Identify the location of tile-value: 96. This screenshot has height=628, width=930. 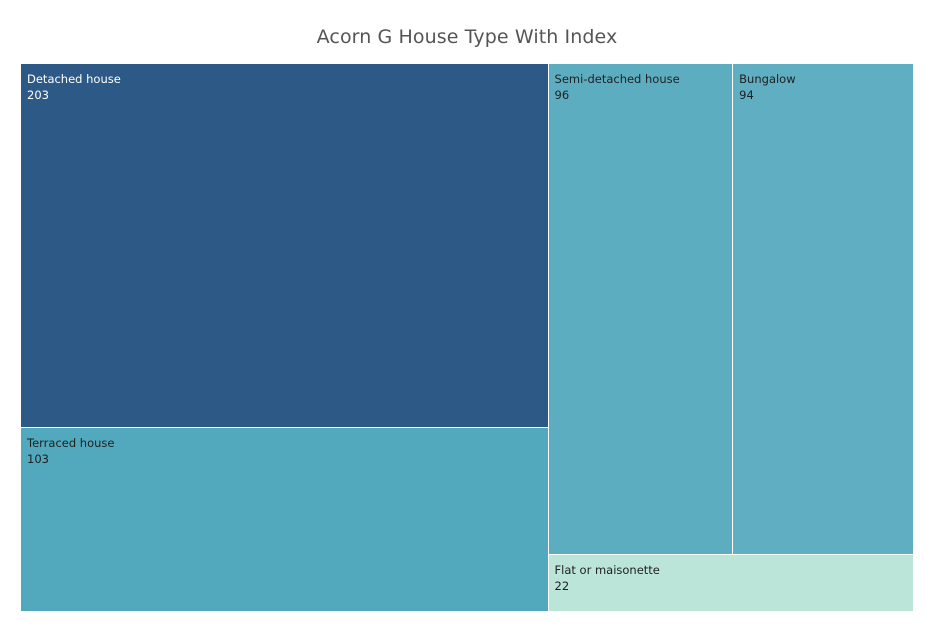
(562, 95).